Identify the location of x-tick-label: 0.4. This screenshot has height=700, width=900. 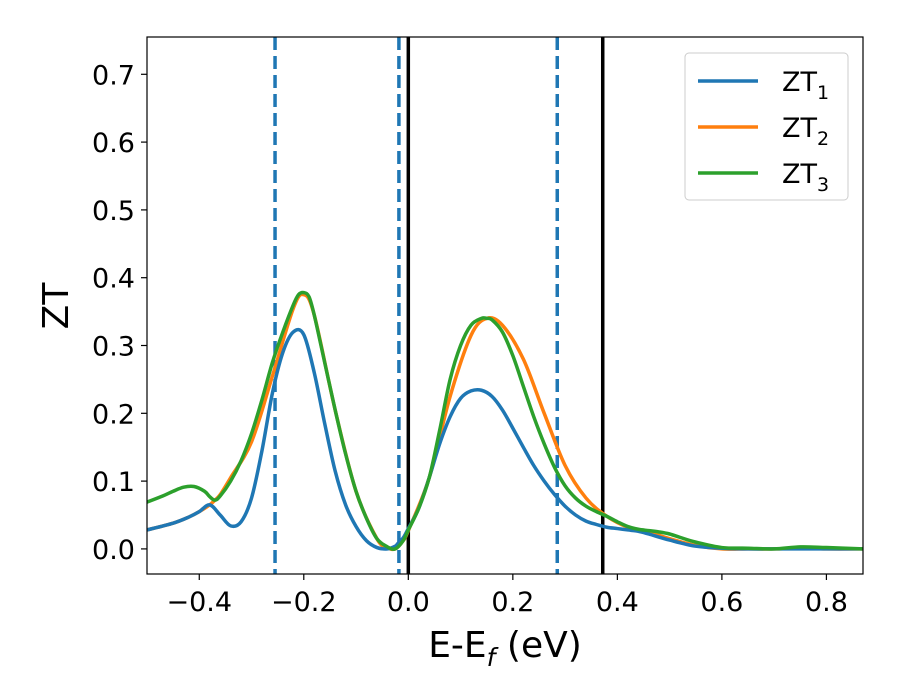
(617, 602).